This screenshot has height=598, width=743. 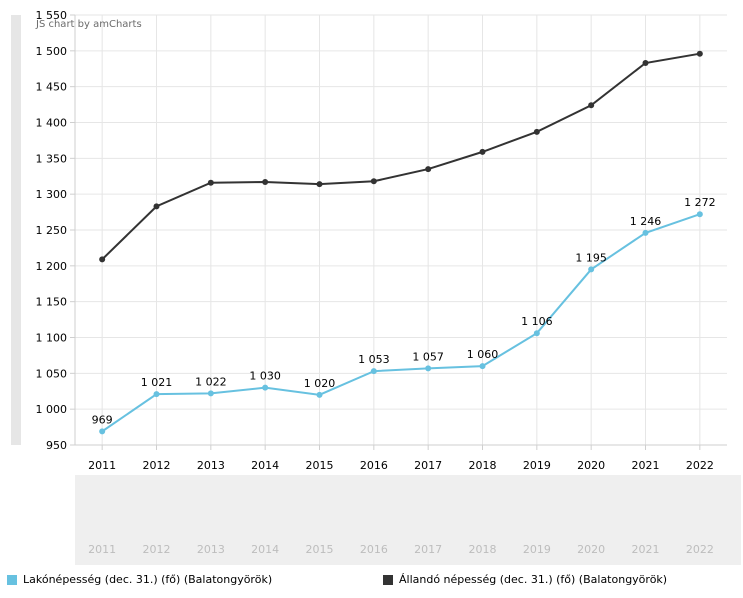 I want to click on y-tick-label: 1 400, so click(x=52, y=123).